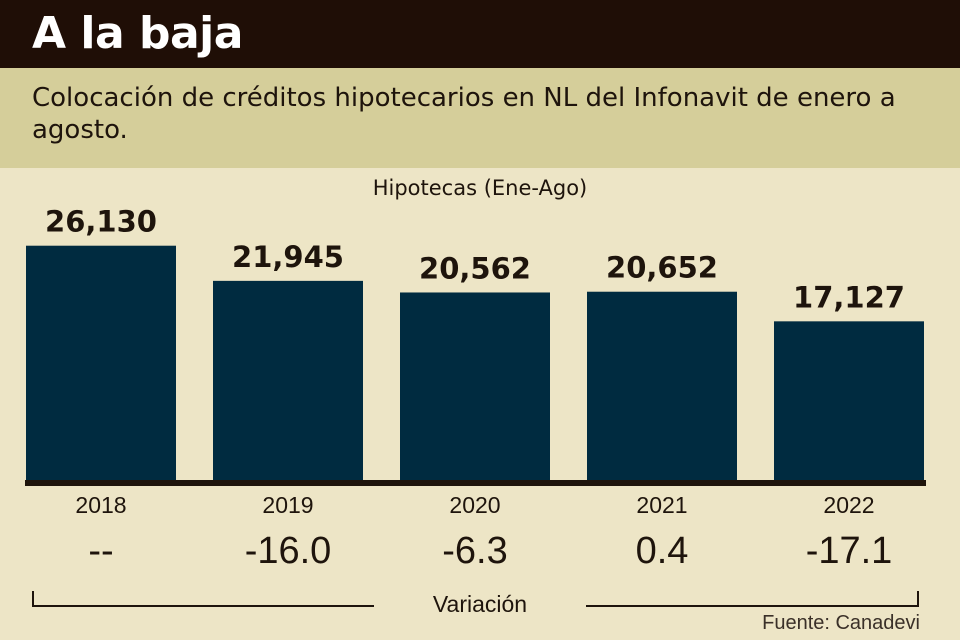  Describe the element at coordinates (137, 33) in the screenshot. I see `chart-title: A la baja` at that location.